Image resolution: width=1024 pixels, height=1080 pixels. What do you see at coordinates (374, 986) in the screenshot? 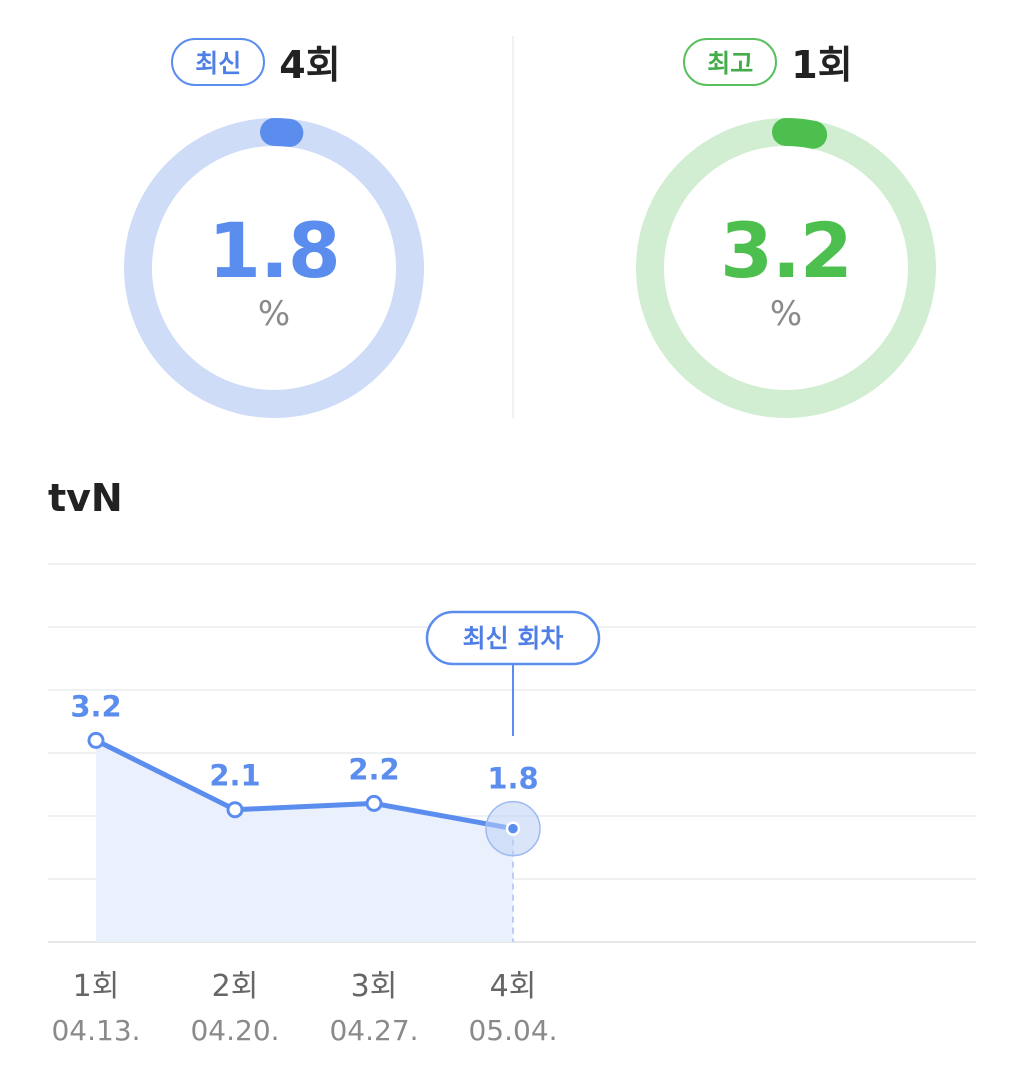
I see `x-tick-label: 3회` at bounding box center [374, 986].